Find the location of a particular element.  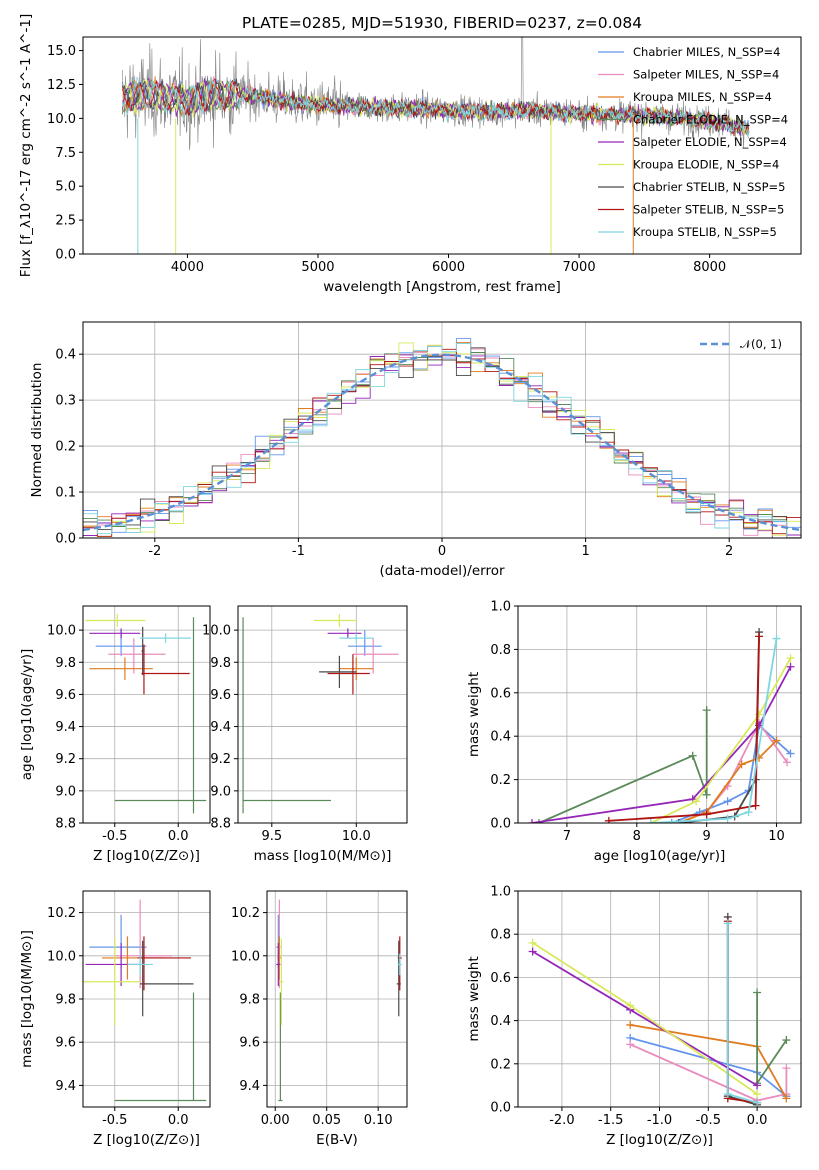

x-tick-label: 2 is located at coordinates (729, 551).